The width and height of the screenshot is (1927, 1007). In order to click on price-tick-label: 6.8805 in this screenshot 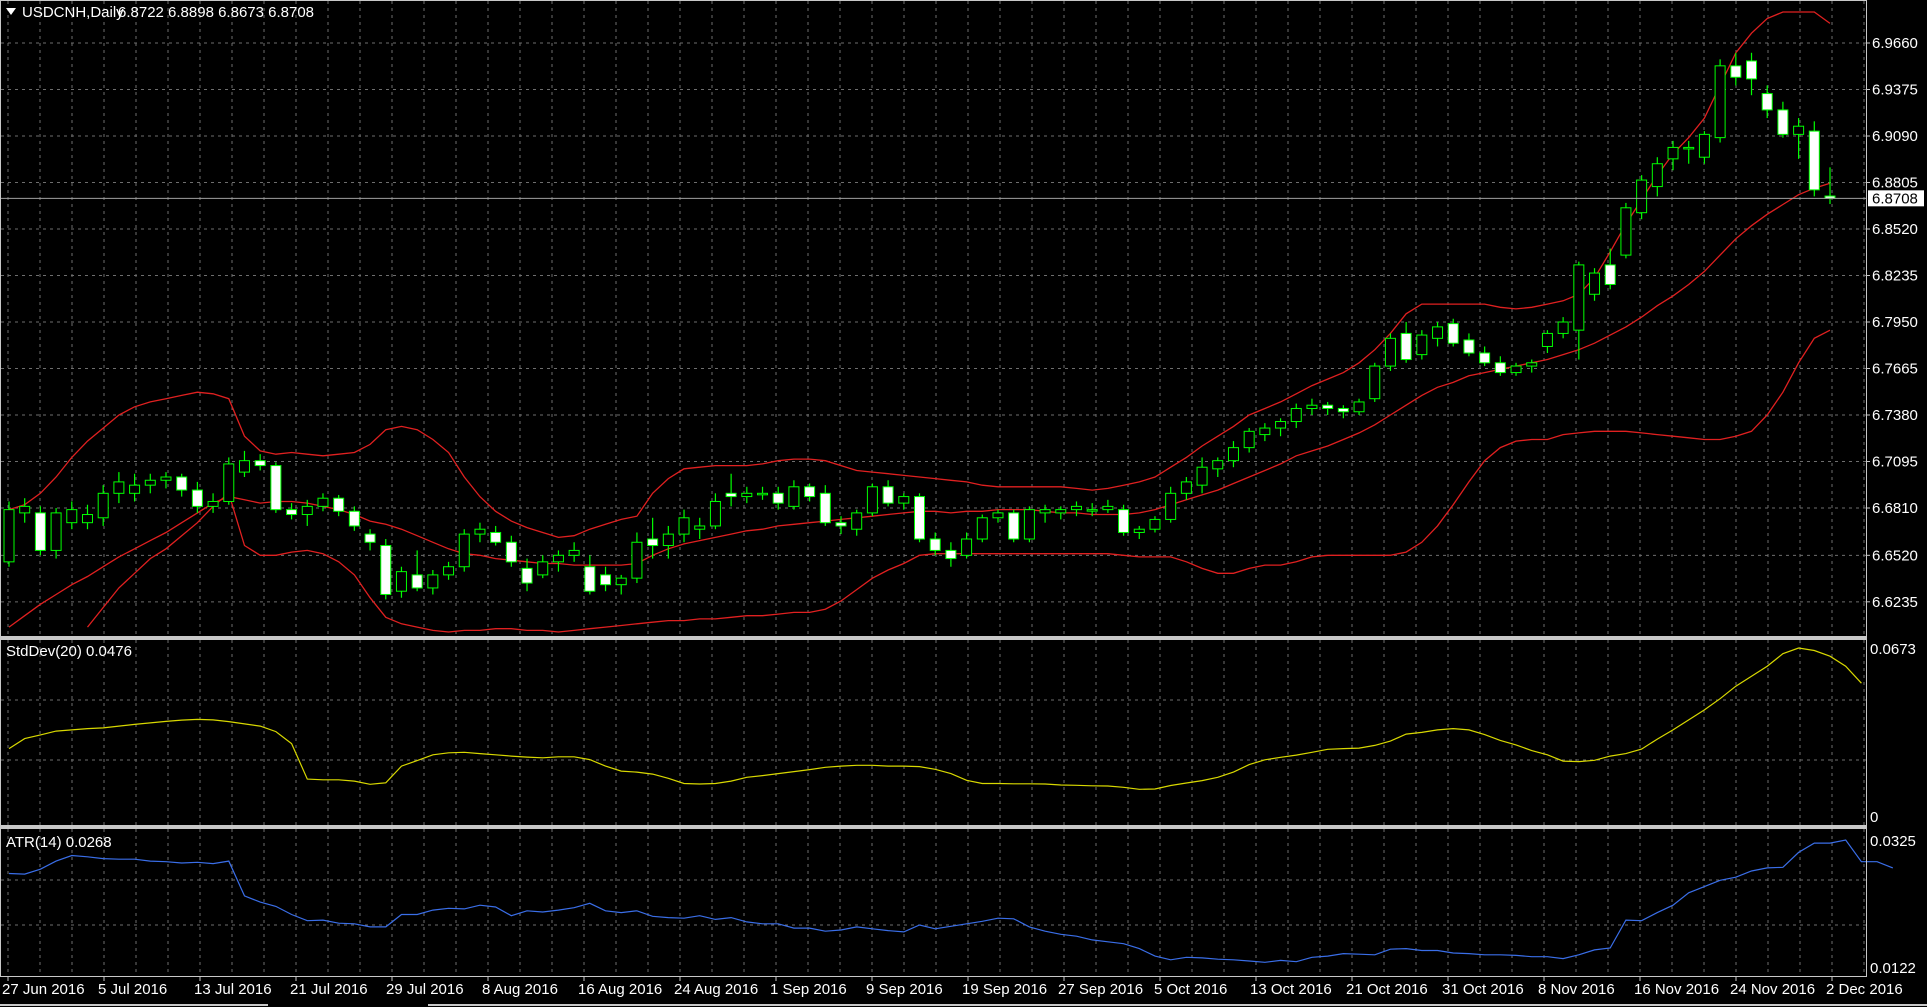, I will do `click(1895, 183)`.